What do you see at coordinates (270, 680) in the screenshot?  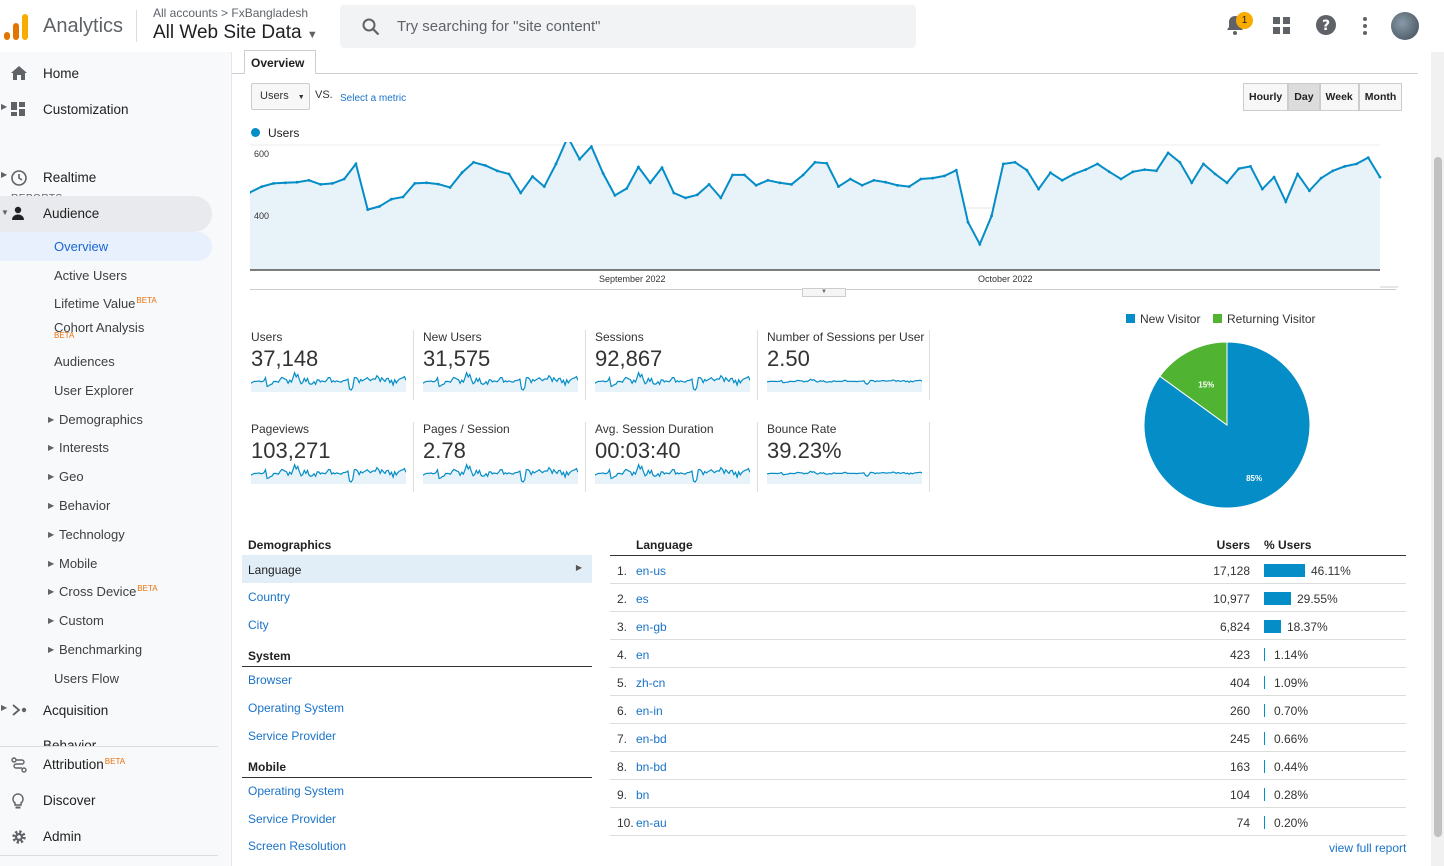 I see `system-link-browser: Browser` at bounding box center [270, 680].